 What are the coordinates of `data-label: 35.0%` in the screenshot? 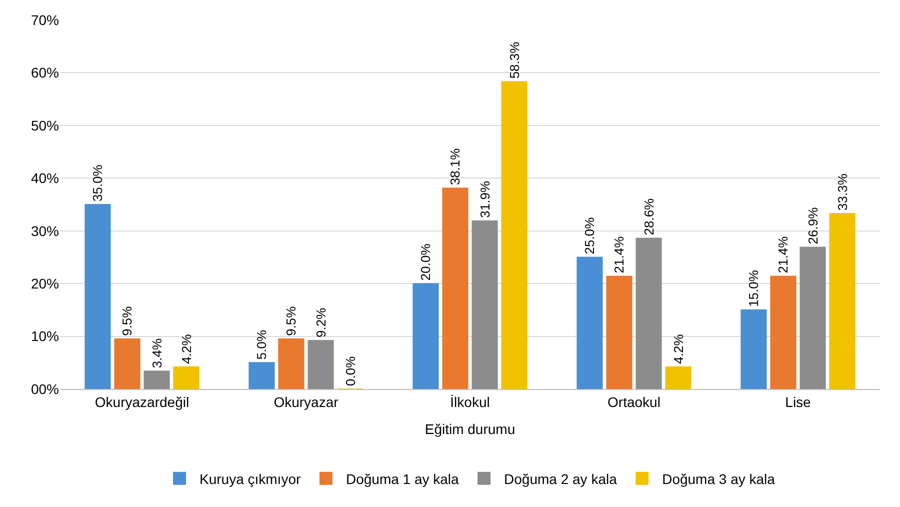 It's located at (98, 183).